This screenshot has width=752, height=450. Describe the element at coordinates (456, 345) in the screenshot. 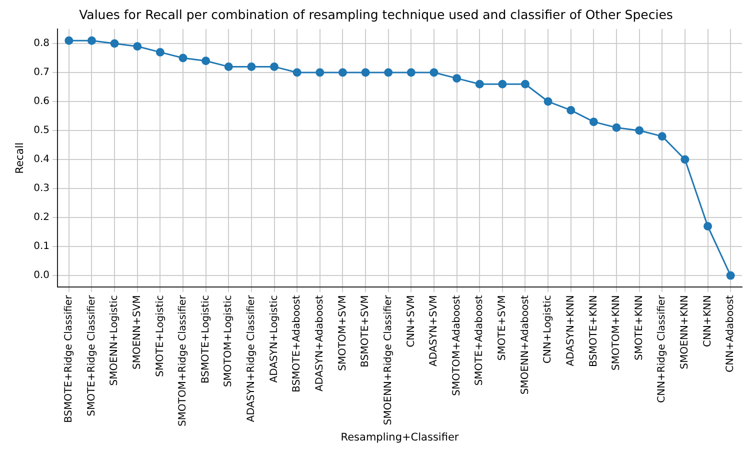

I see `x-tick-label: SMOTOM+Adaboost` at that location.